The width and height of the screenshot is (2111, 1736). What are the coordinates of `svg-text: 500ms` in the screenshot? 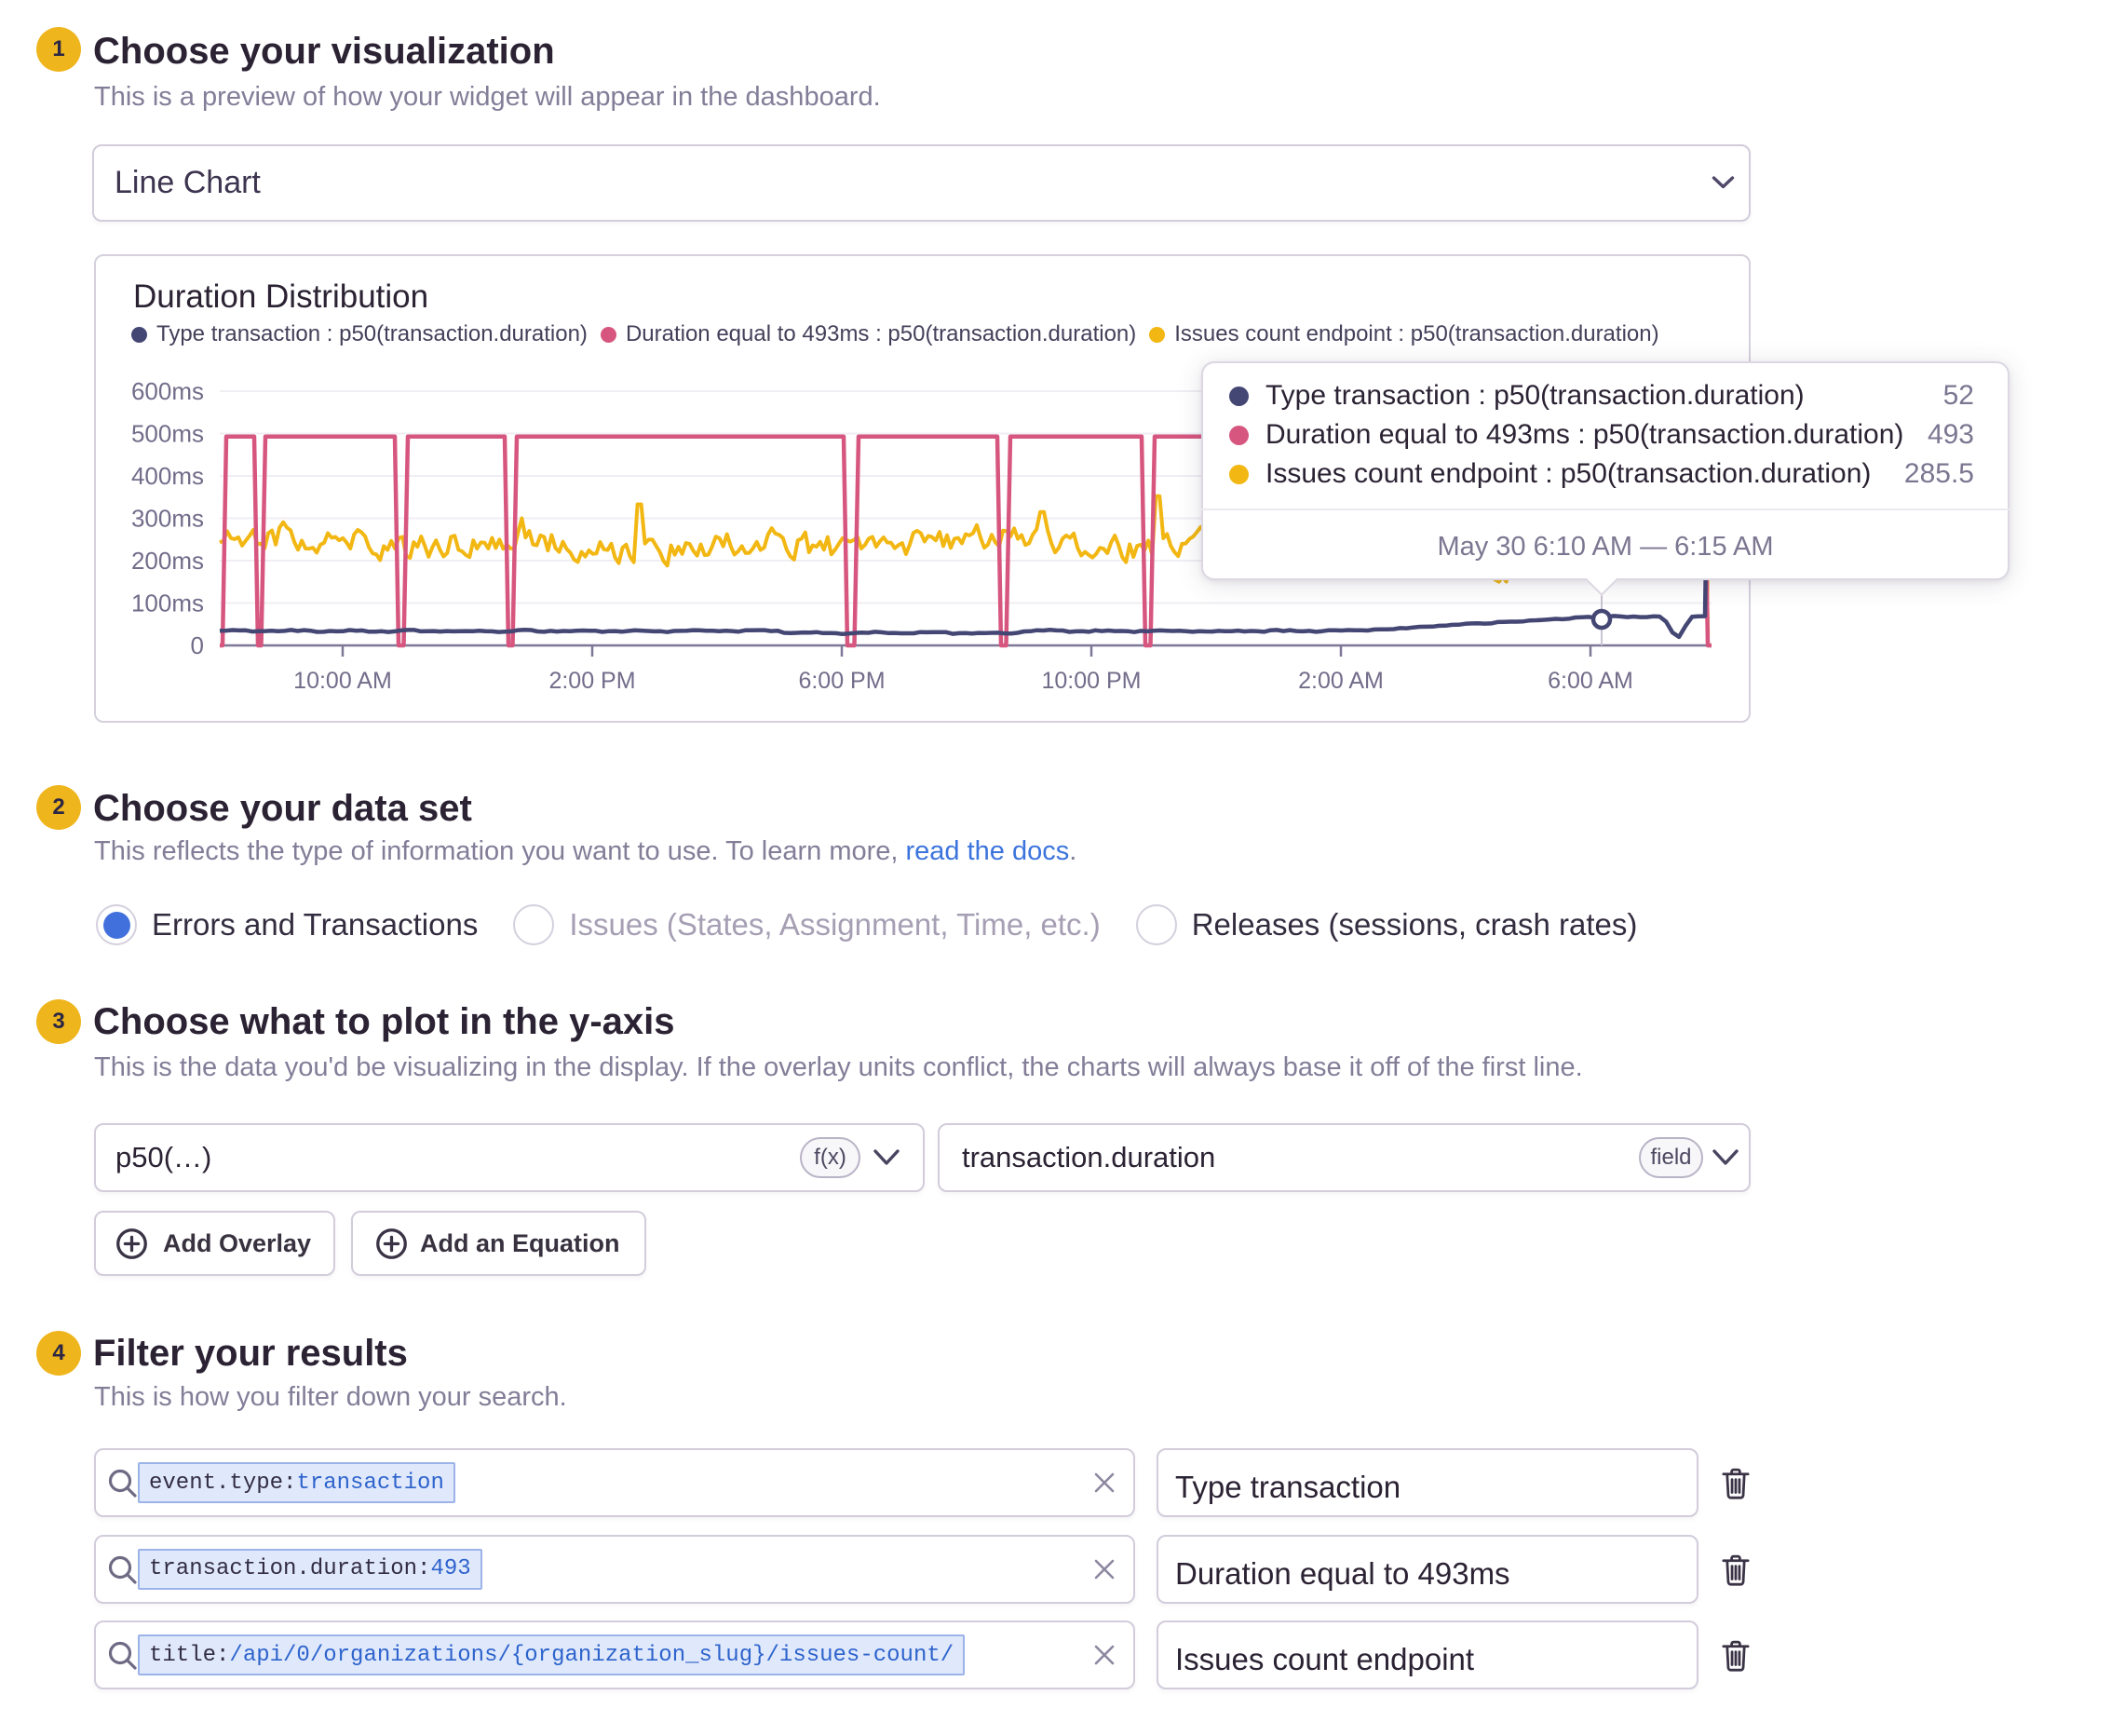 It's located at (167, 434).